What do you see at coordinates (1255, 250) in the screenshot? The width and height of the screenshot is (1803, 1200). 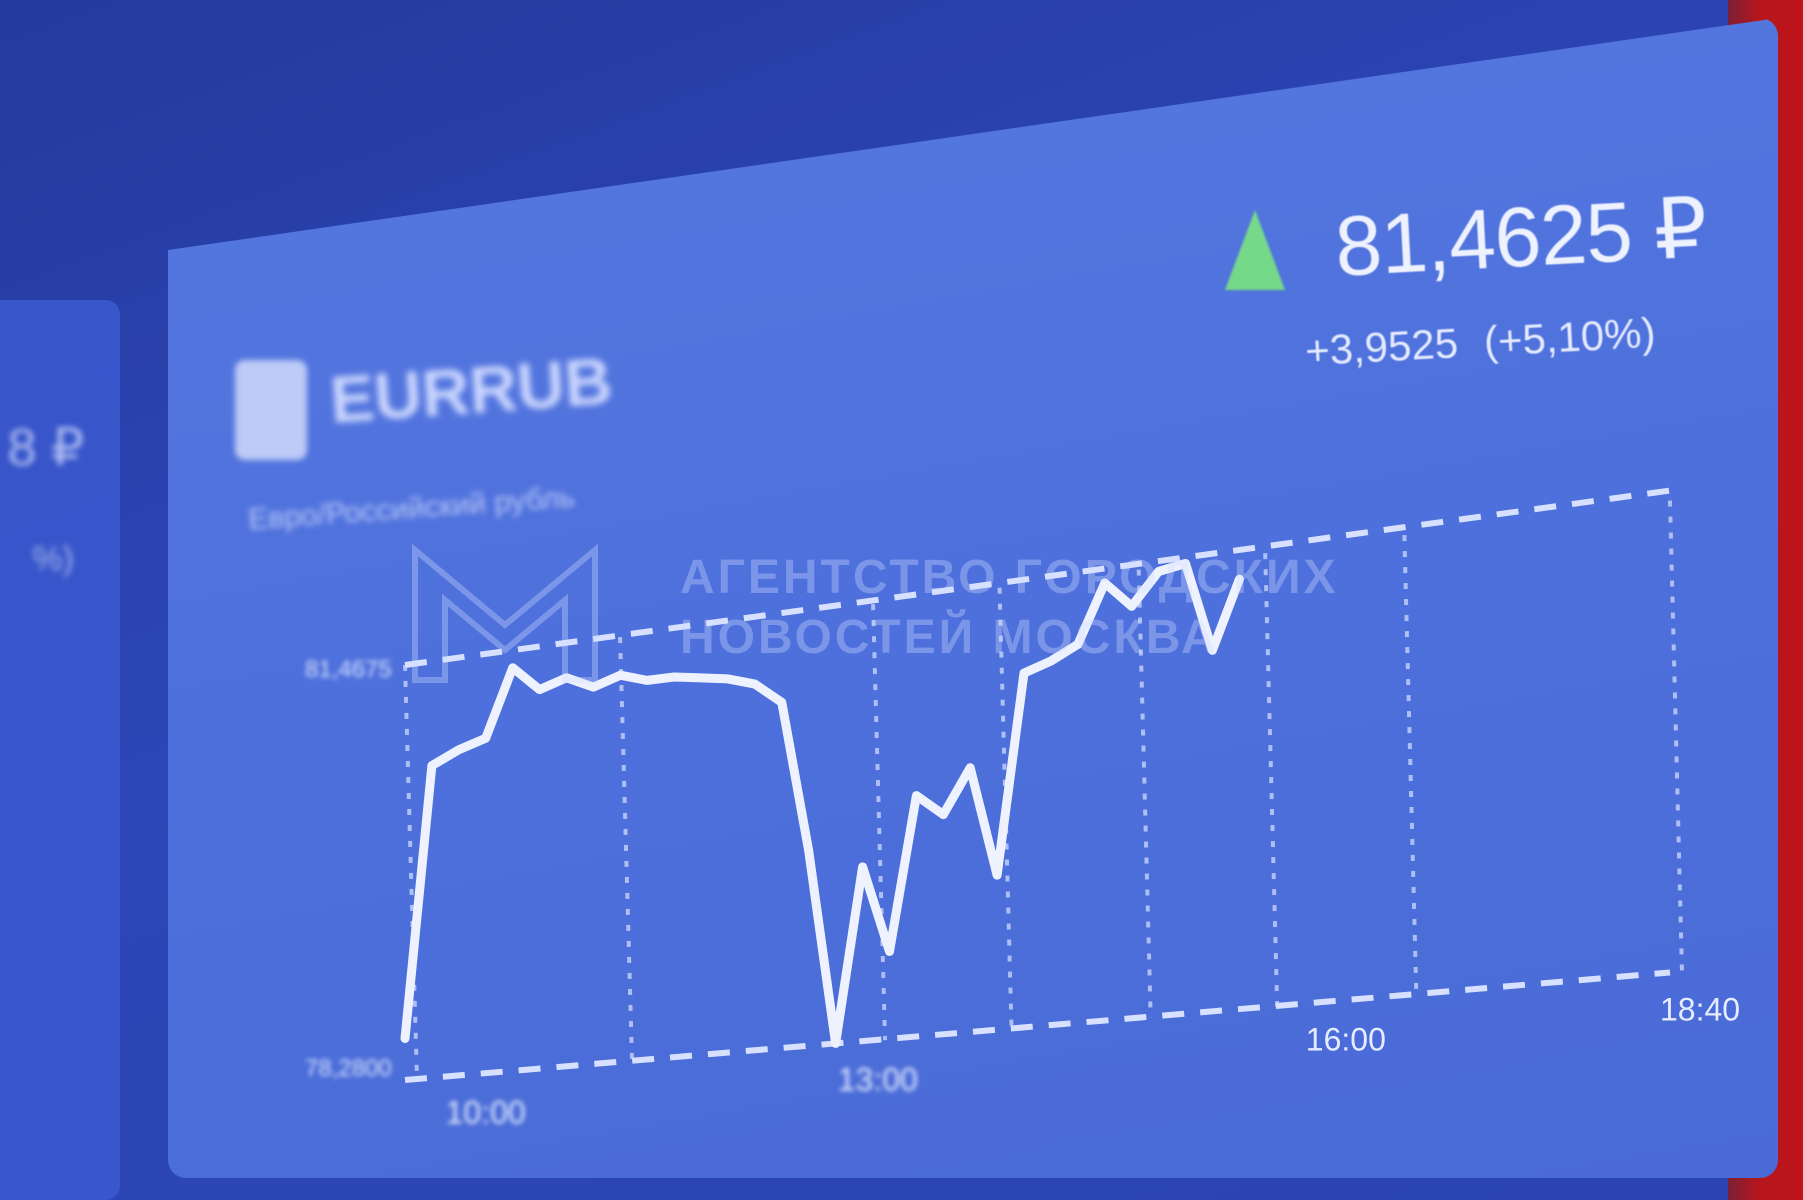 I see `trend-up-icon` at bounding box center [1255, 250].